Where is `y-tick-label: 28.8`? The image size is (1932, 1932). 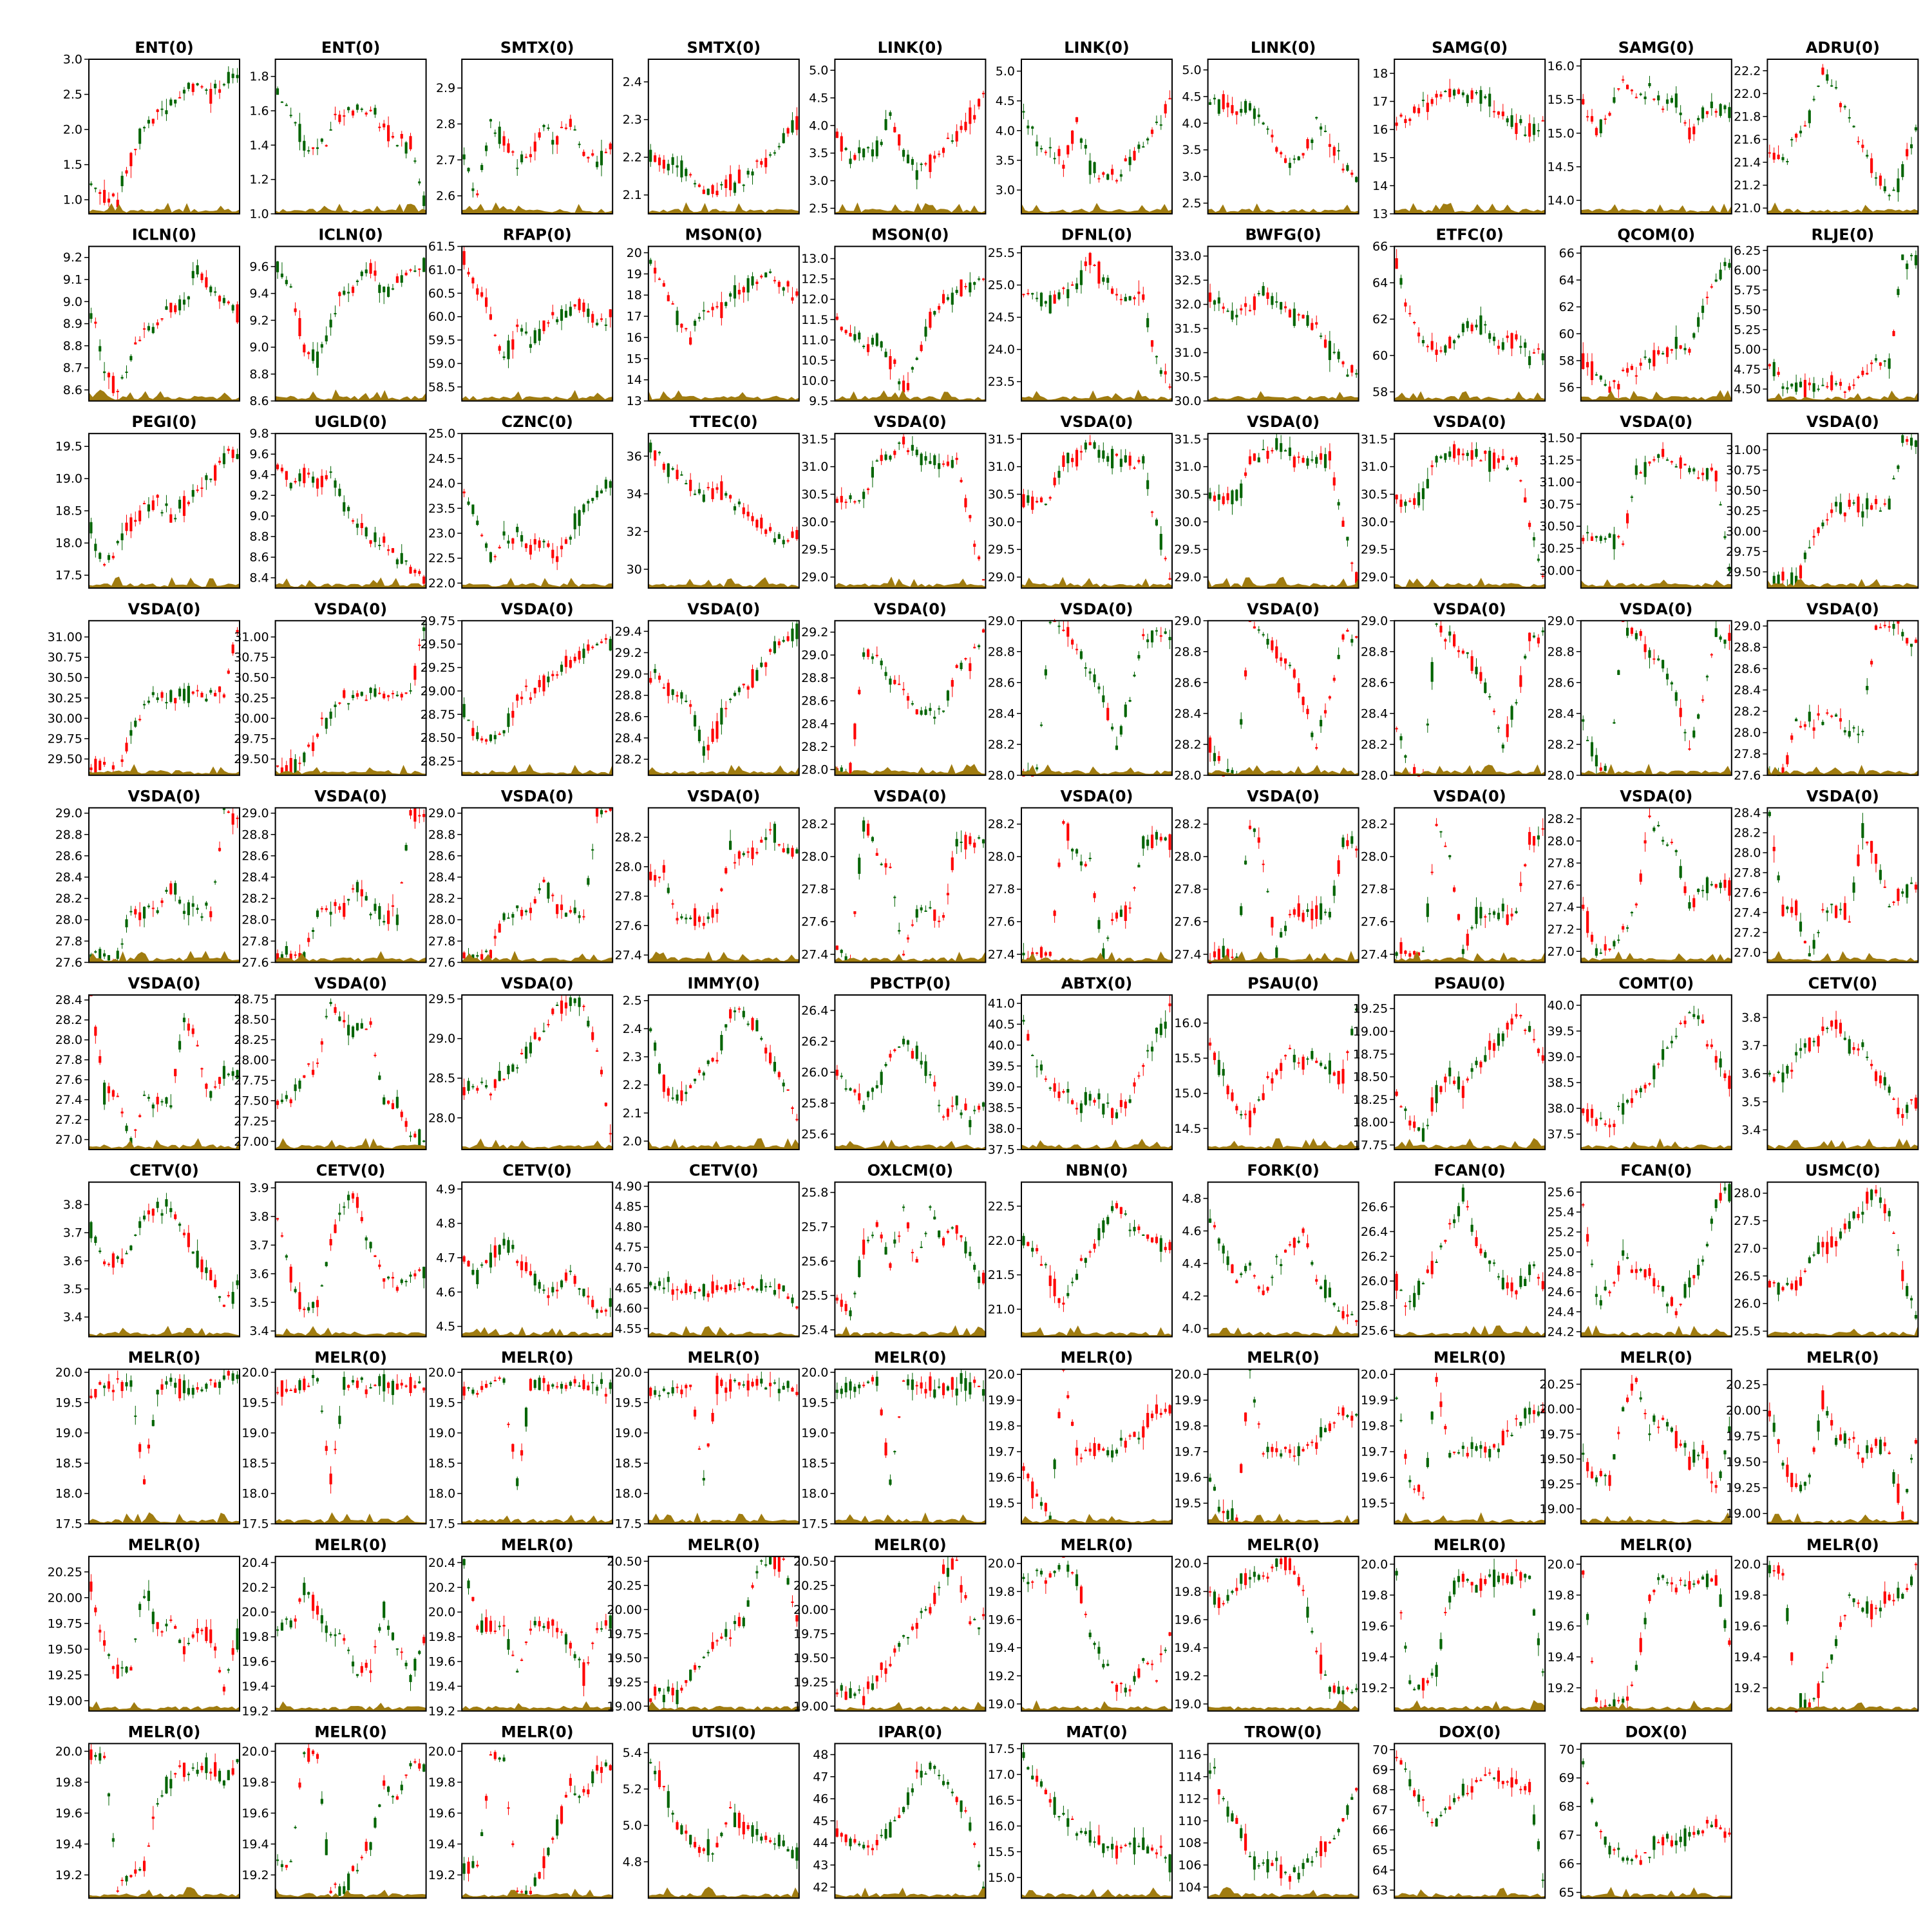
y-tick-label: 28.8 is located at coordinates (1748, 648).